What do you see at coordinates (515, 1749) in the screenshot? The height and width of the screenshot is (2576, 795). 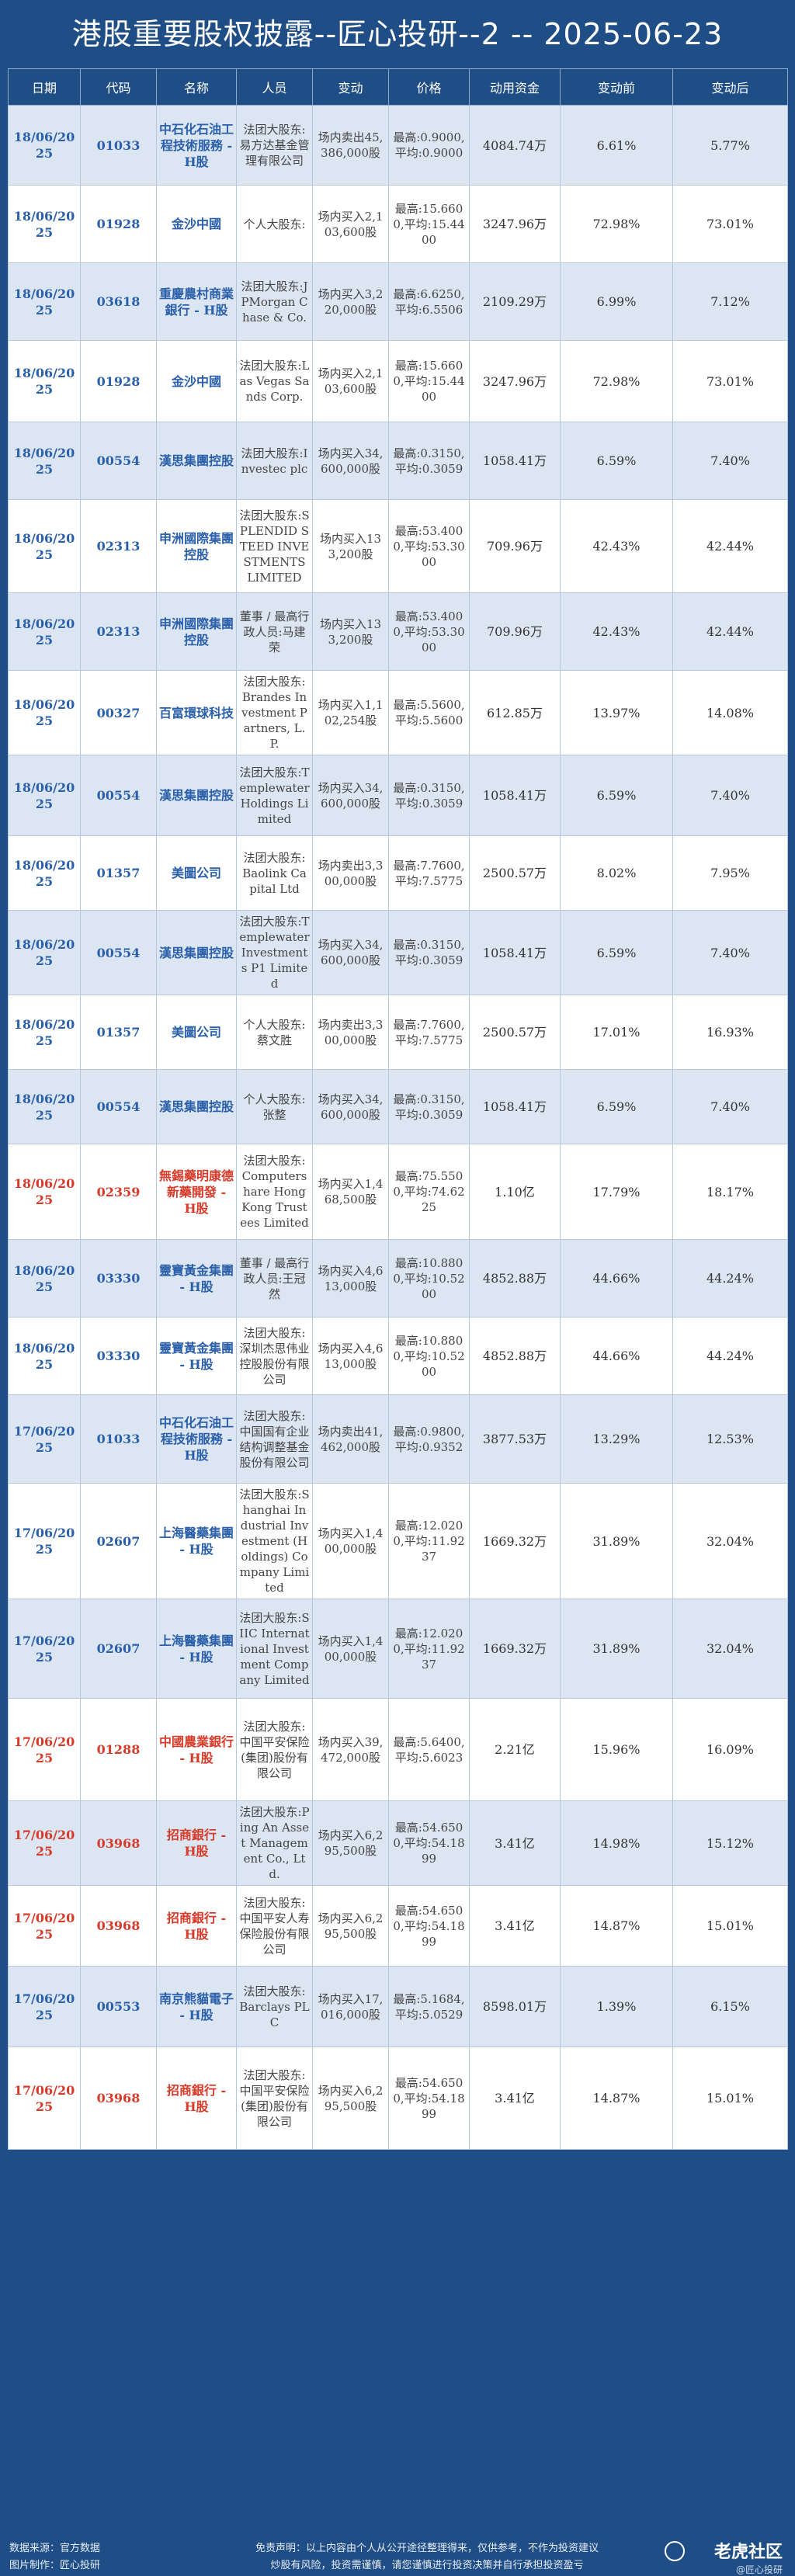 I see `row-funds: 2.21亿` at bounding box center [515, 1749].